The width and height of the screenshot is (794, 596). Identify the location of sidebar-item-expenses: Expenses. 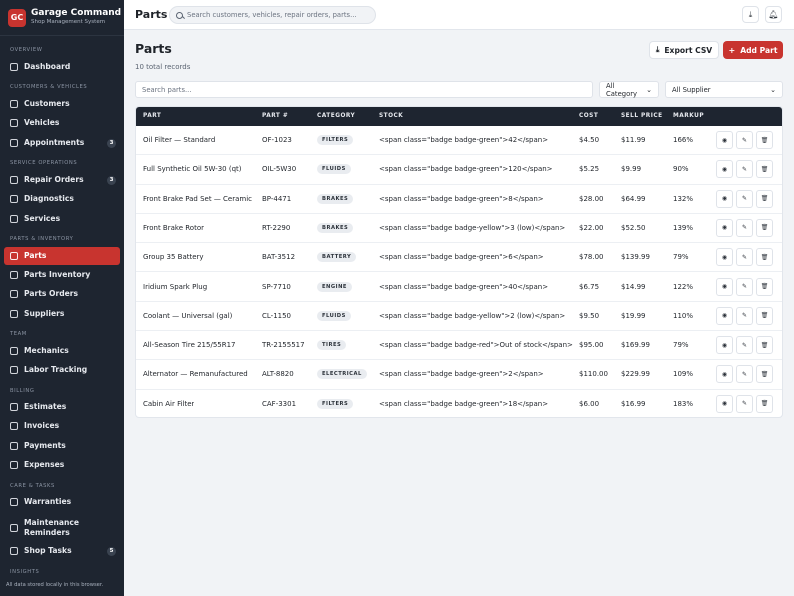
(62, 465).